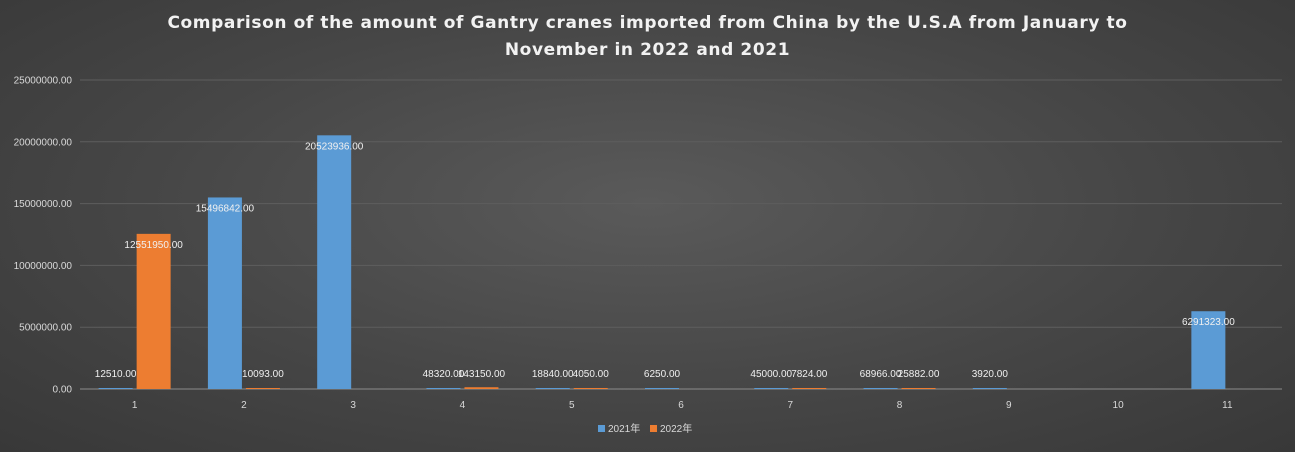 The height and width of the screenshot is (452, 1295). What do you see at coordinates (919, 374) in the screenshot?
I see `data-label: 25882.00` at bounding box center [919, 374].